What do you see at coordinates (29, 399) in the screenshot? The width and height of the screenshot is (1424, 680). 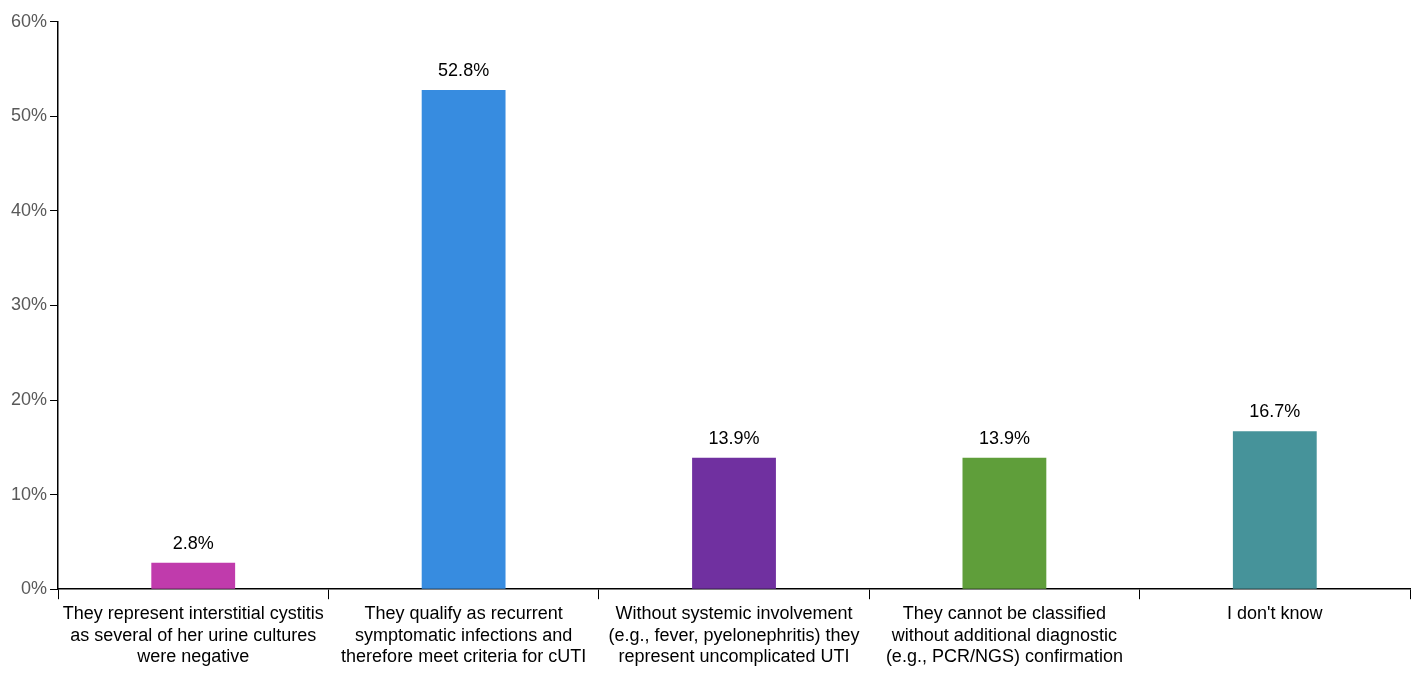 I see `y-tick-label: 20%` at bounding box center [29, 399].